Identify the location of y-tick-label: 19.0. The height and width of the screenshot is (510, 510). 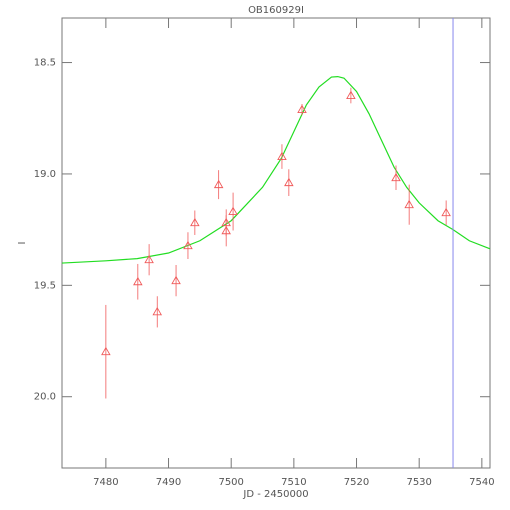
(45, 174).